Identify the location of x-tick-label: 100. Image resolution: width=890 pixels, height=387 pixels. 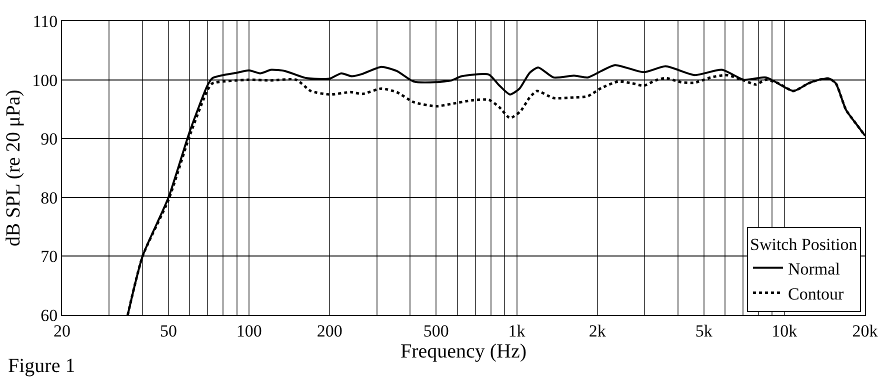
(249, 330).